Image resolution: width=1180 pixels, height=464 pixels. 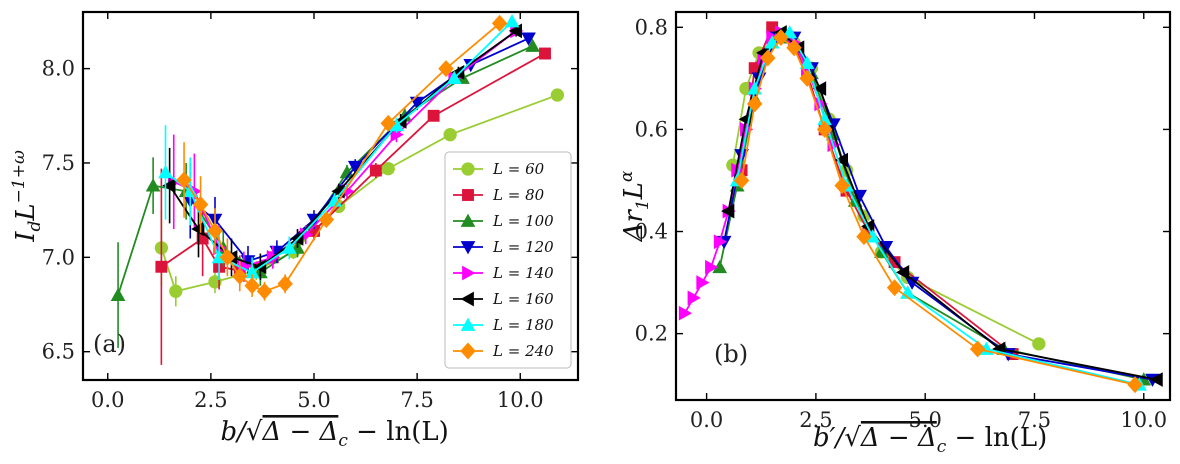 I want to click on legend-label: L = 100, so click(x=523, y=221).